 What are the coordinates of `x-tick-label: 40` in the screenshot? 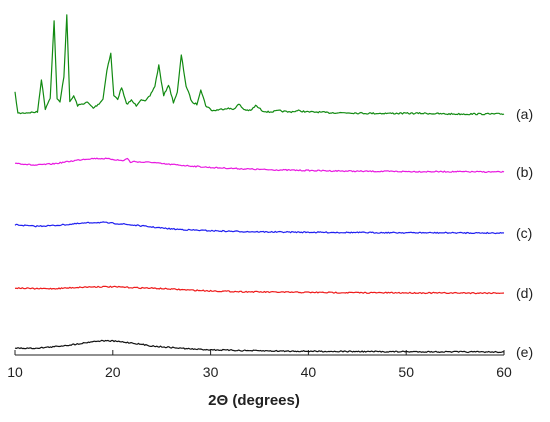 It's located at (309, 372).